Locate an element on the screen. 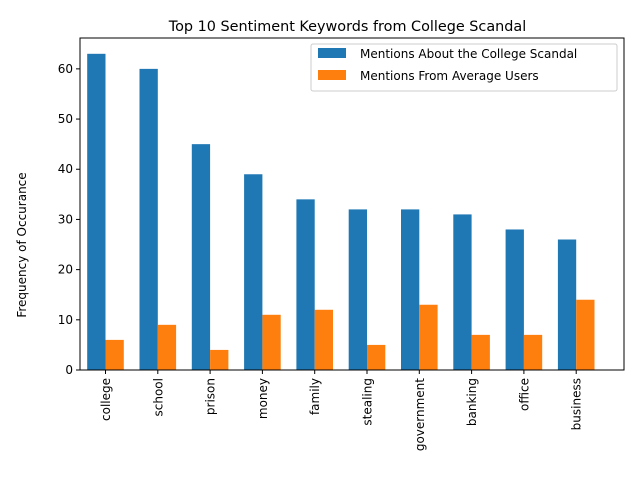 Image resolution: width=640 pixels, height=480 pixels. x-tick-label-college: college is located at coordinates (106, 399).